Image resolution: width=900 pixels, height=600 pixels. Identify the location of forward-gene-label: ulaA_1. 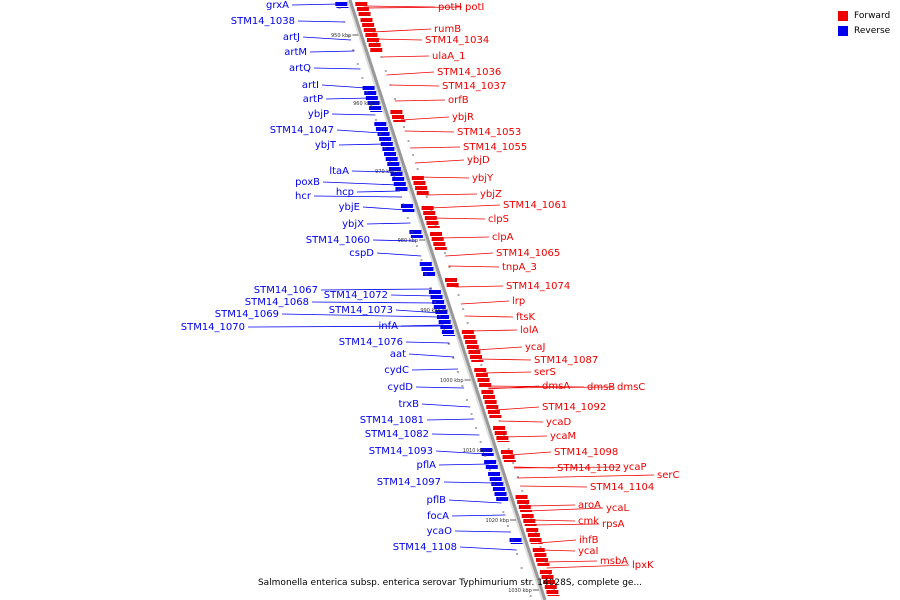
(448, 56).